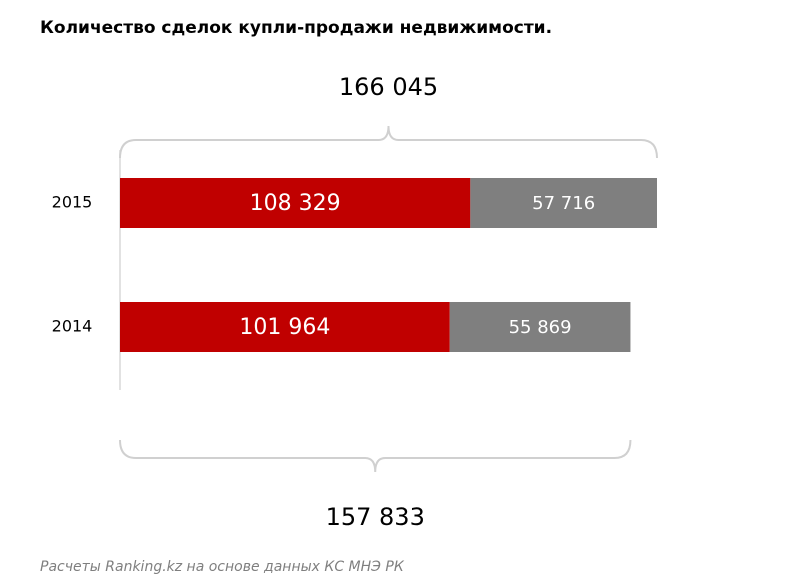 Image resolution: width=800 pixels, height=588 pixels. I want to click on value-label: 55 869, so click(540, 327).